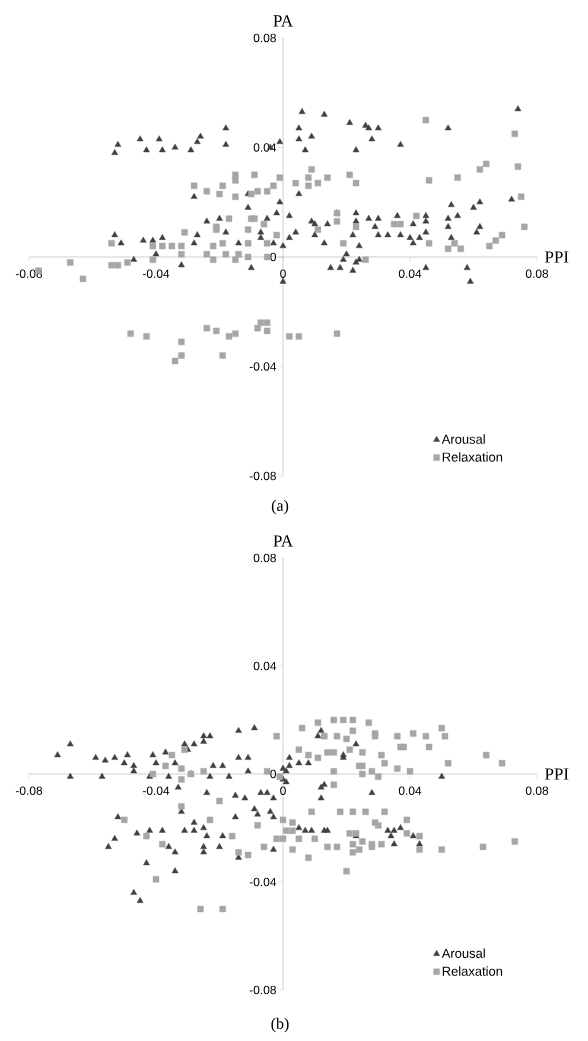  What do you see at coordinates (280, 507) in the screenshot?
I see `text: (a)` at bounding box center [280, 507].